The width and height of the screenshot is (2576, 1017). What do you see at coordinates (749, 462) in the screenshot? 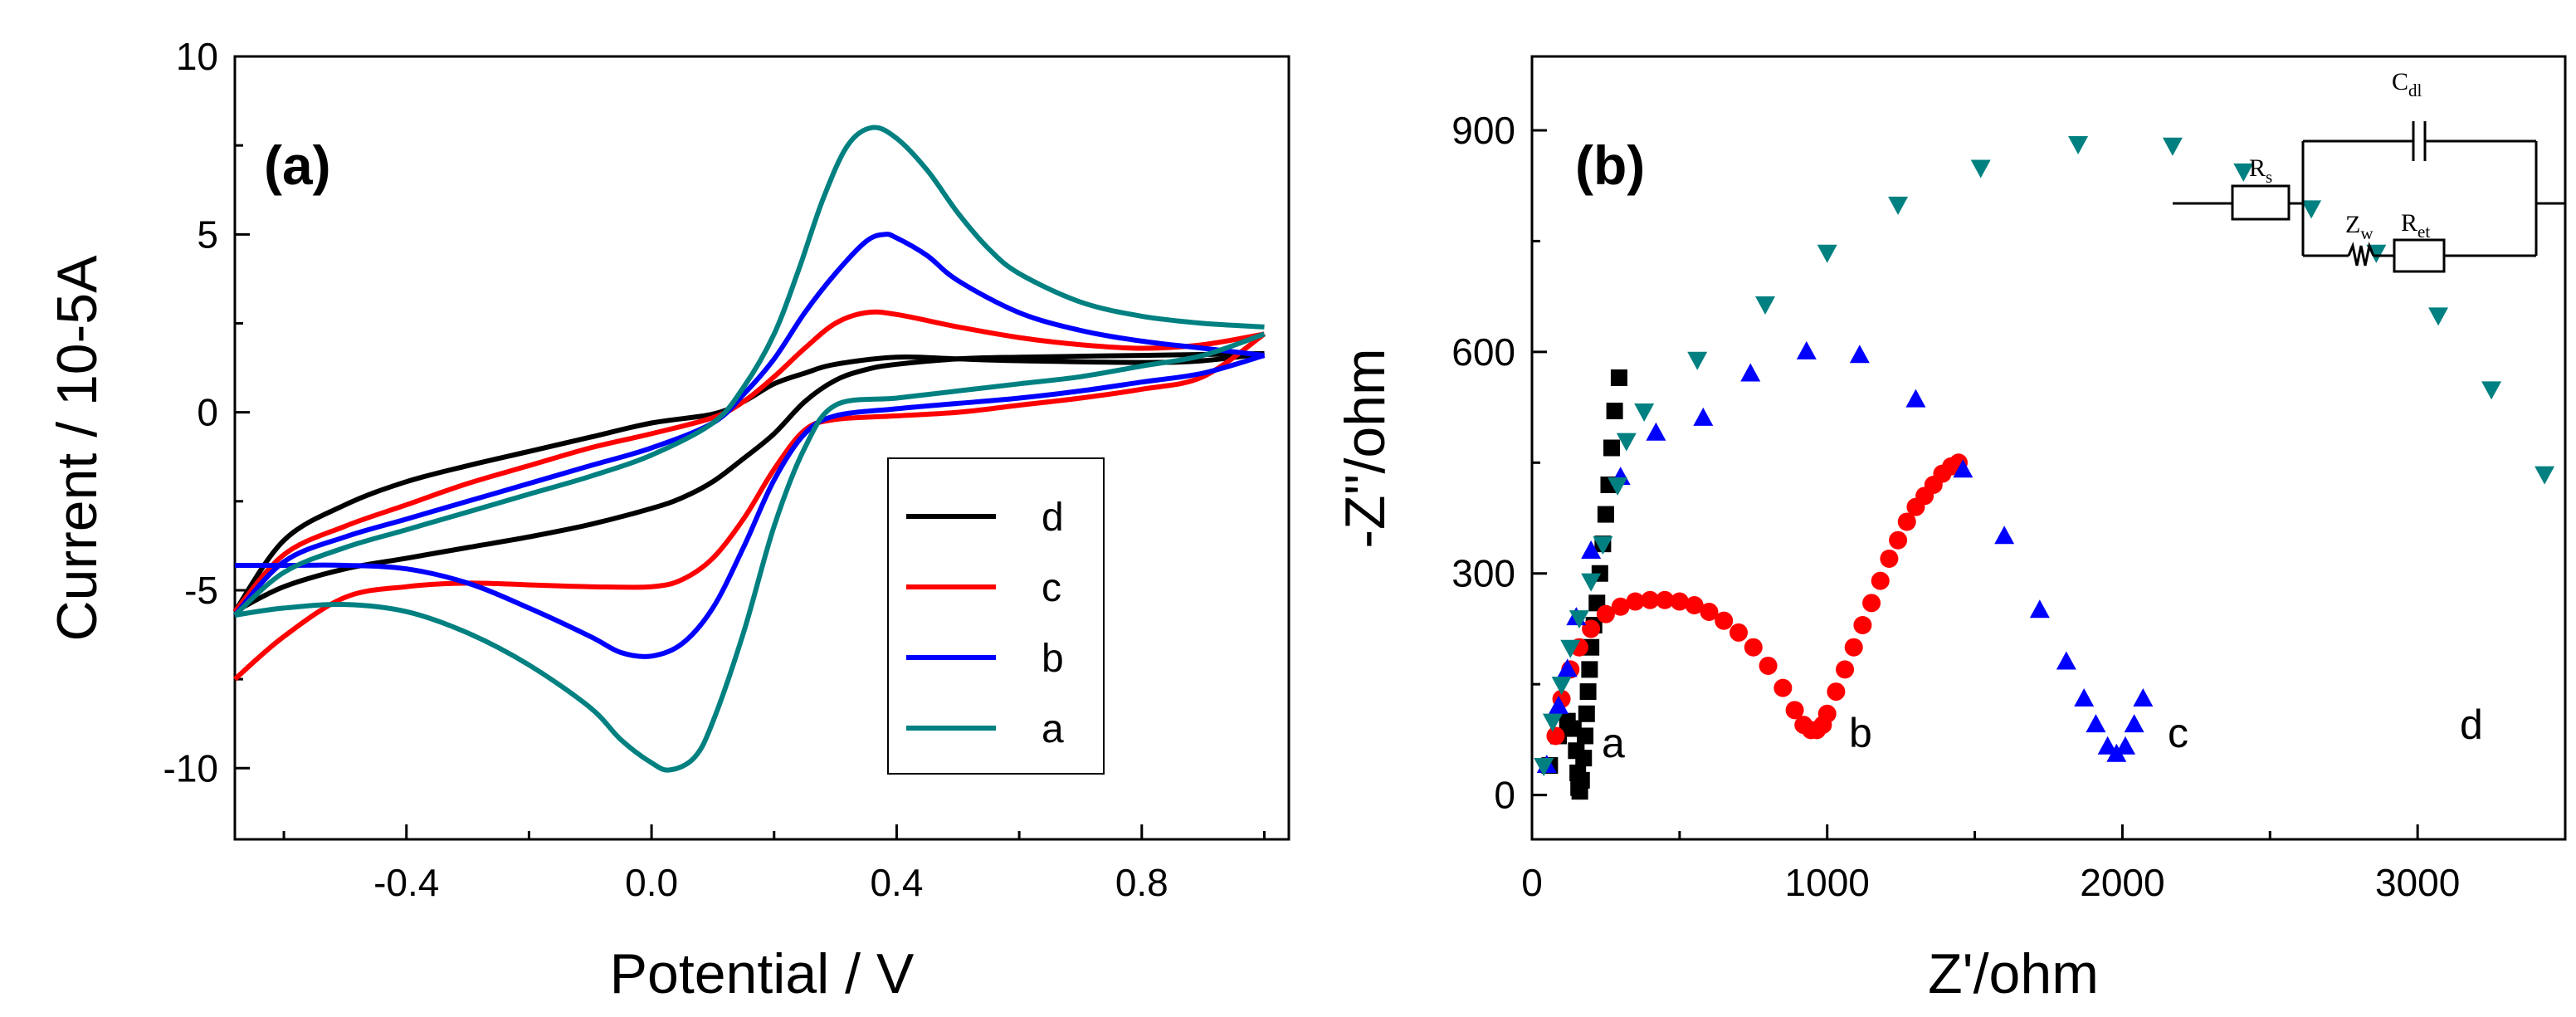
I see `cv-curve-c-reverse` at bounding box center [749, 462].